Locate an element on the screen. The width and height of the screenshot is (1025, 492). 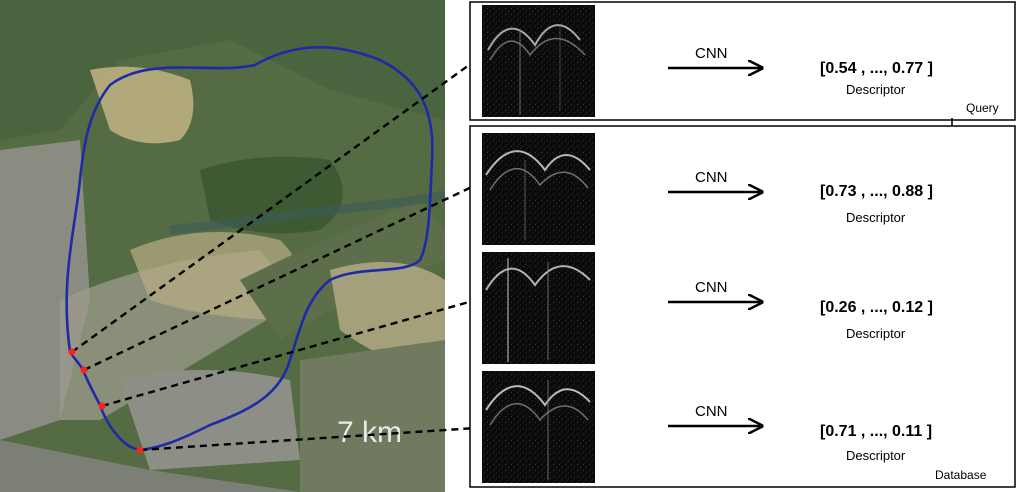
database-row: CNN [0.73 , ..., 0.88 ] Descriptor is located at coordinates (707, 189).